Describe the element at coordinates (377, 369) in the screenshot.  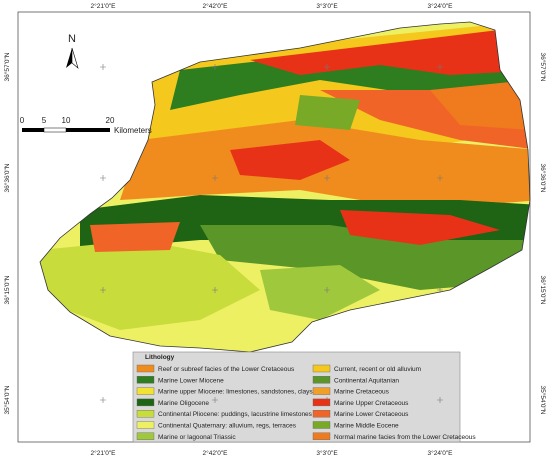
I see `legend-label: Current, recent or old alluvium` at that location.